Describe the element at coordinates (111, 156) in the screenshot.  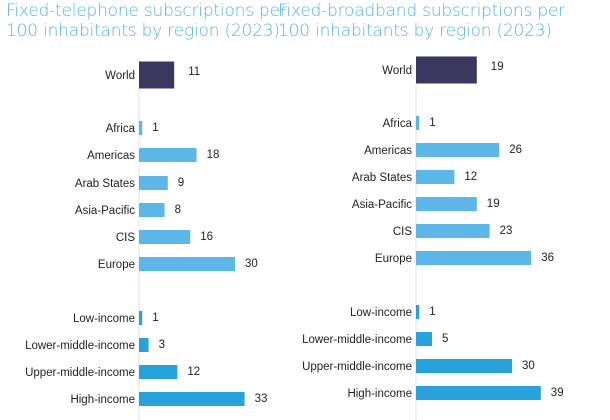
I see `left-category-label: Americas` at that location.